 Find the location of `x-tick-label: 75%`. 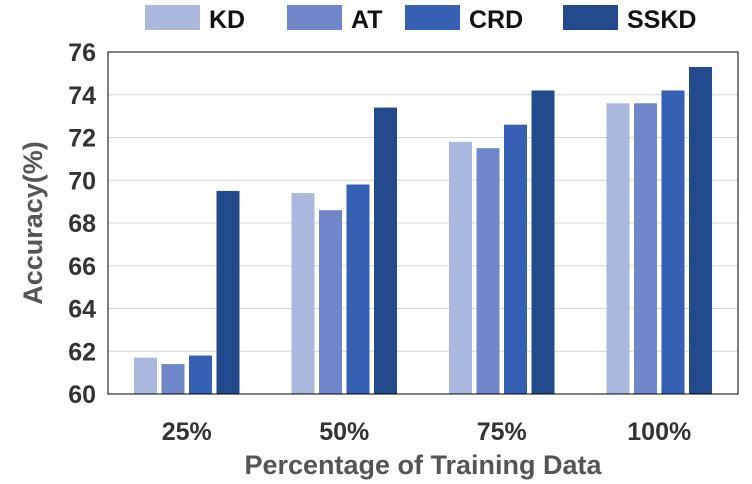

x-tick-label: 75% is located at coordinates (502, 432).